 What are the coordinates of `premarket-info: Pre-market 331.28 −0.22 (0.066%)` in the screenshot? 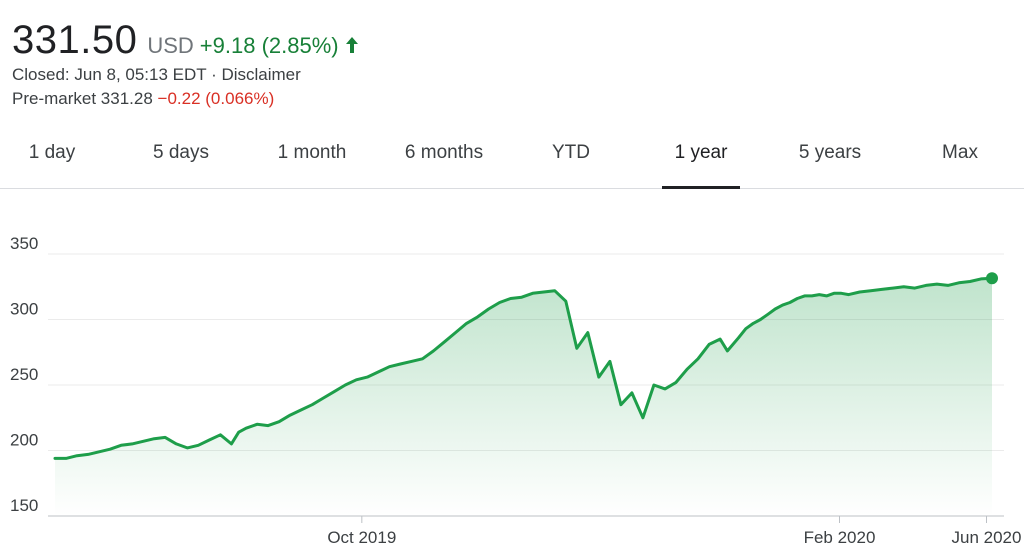 It's located at (143, 99).